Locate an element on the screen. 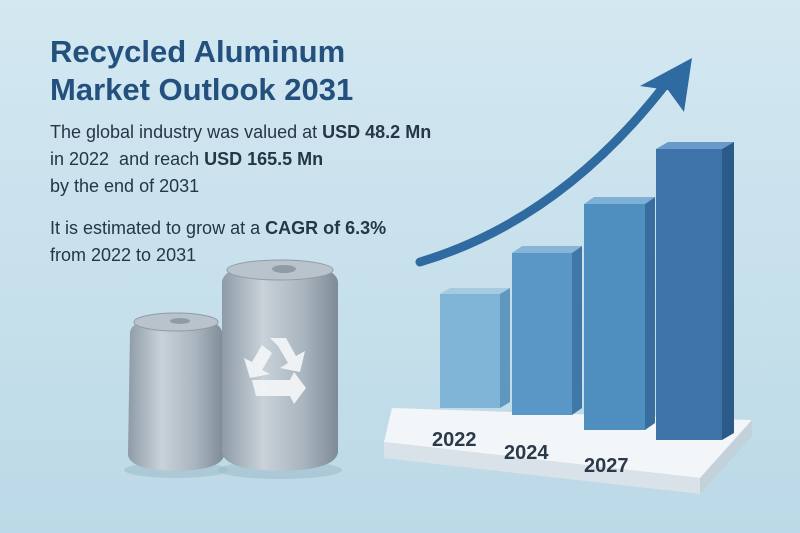 The width and height of the screenshot is (800, 533). body-text: from 2022 to 2031 is located at coordinates (123, 255).